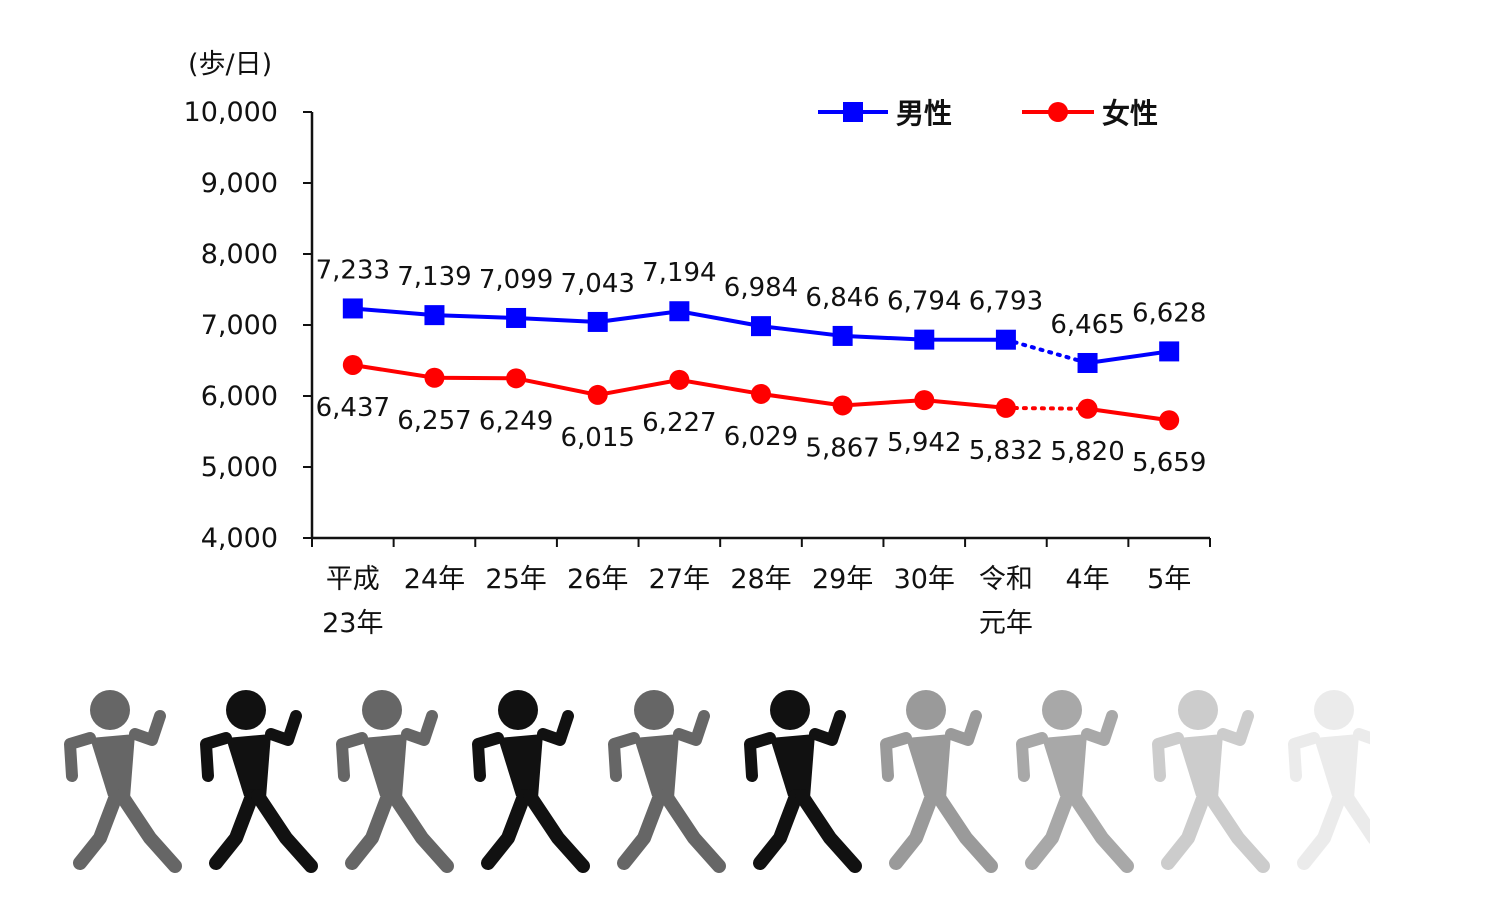  Describe the element at coordinates (842, 579) in the screenshot. I see `x-tick-label: 29年` at that location.